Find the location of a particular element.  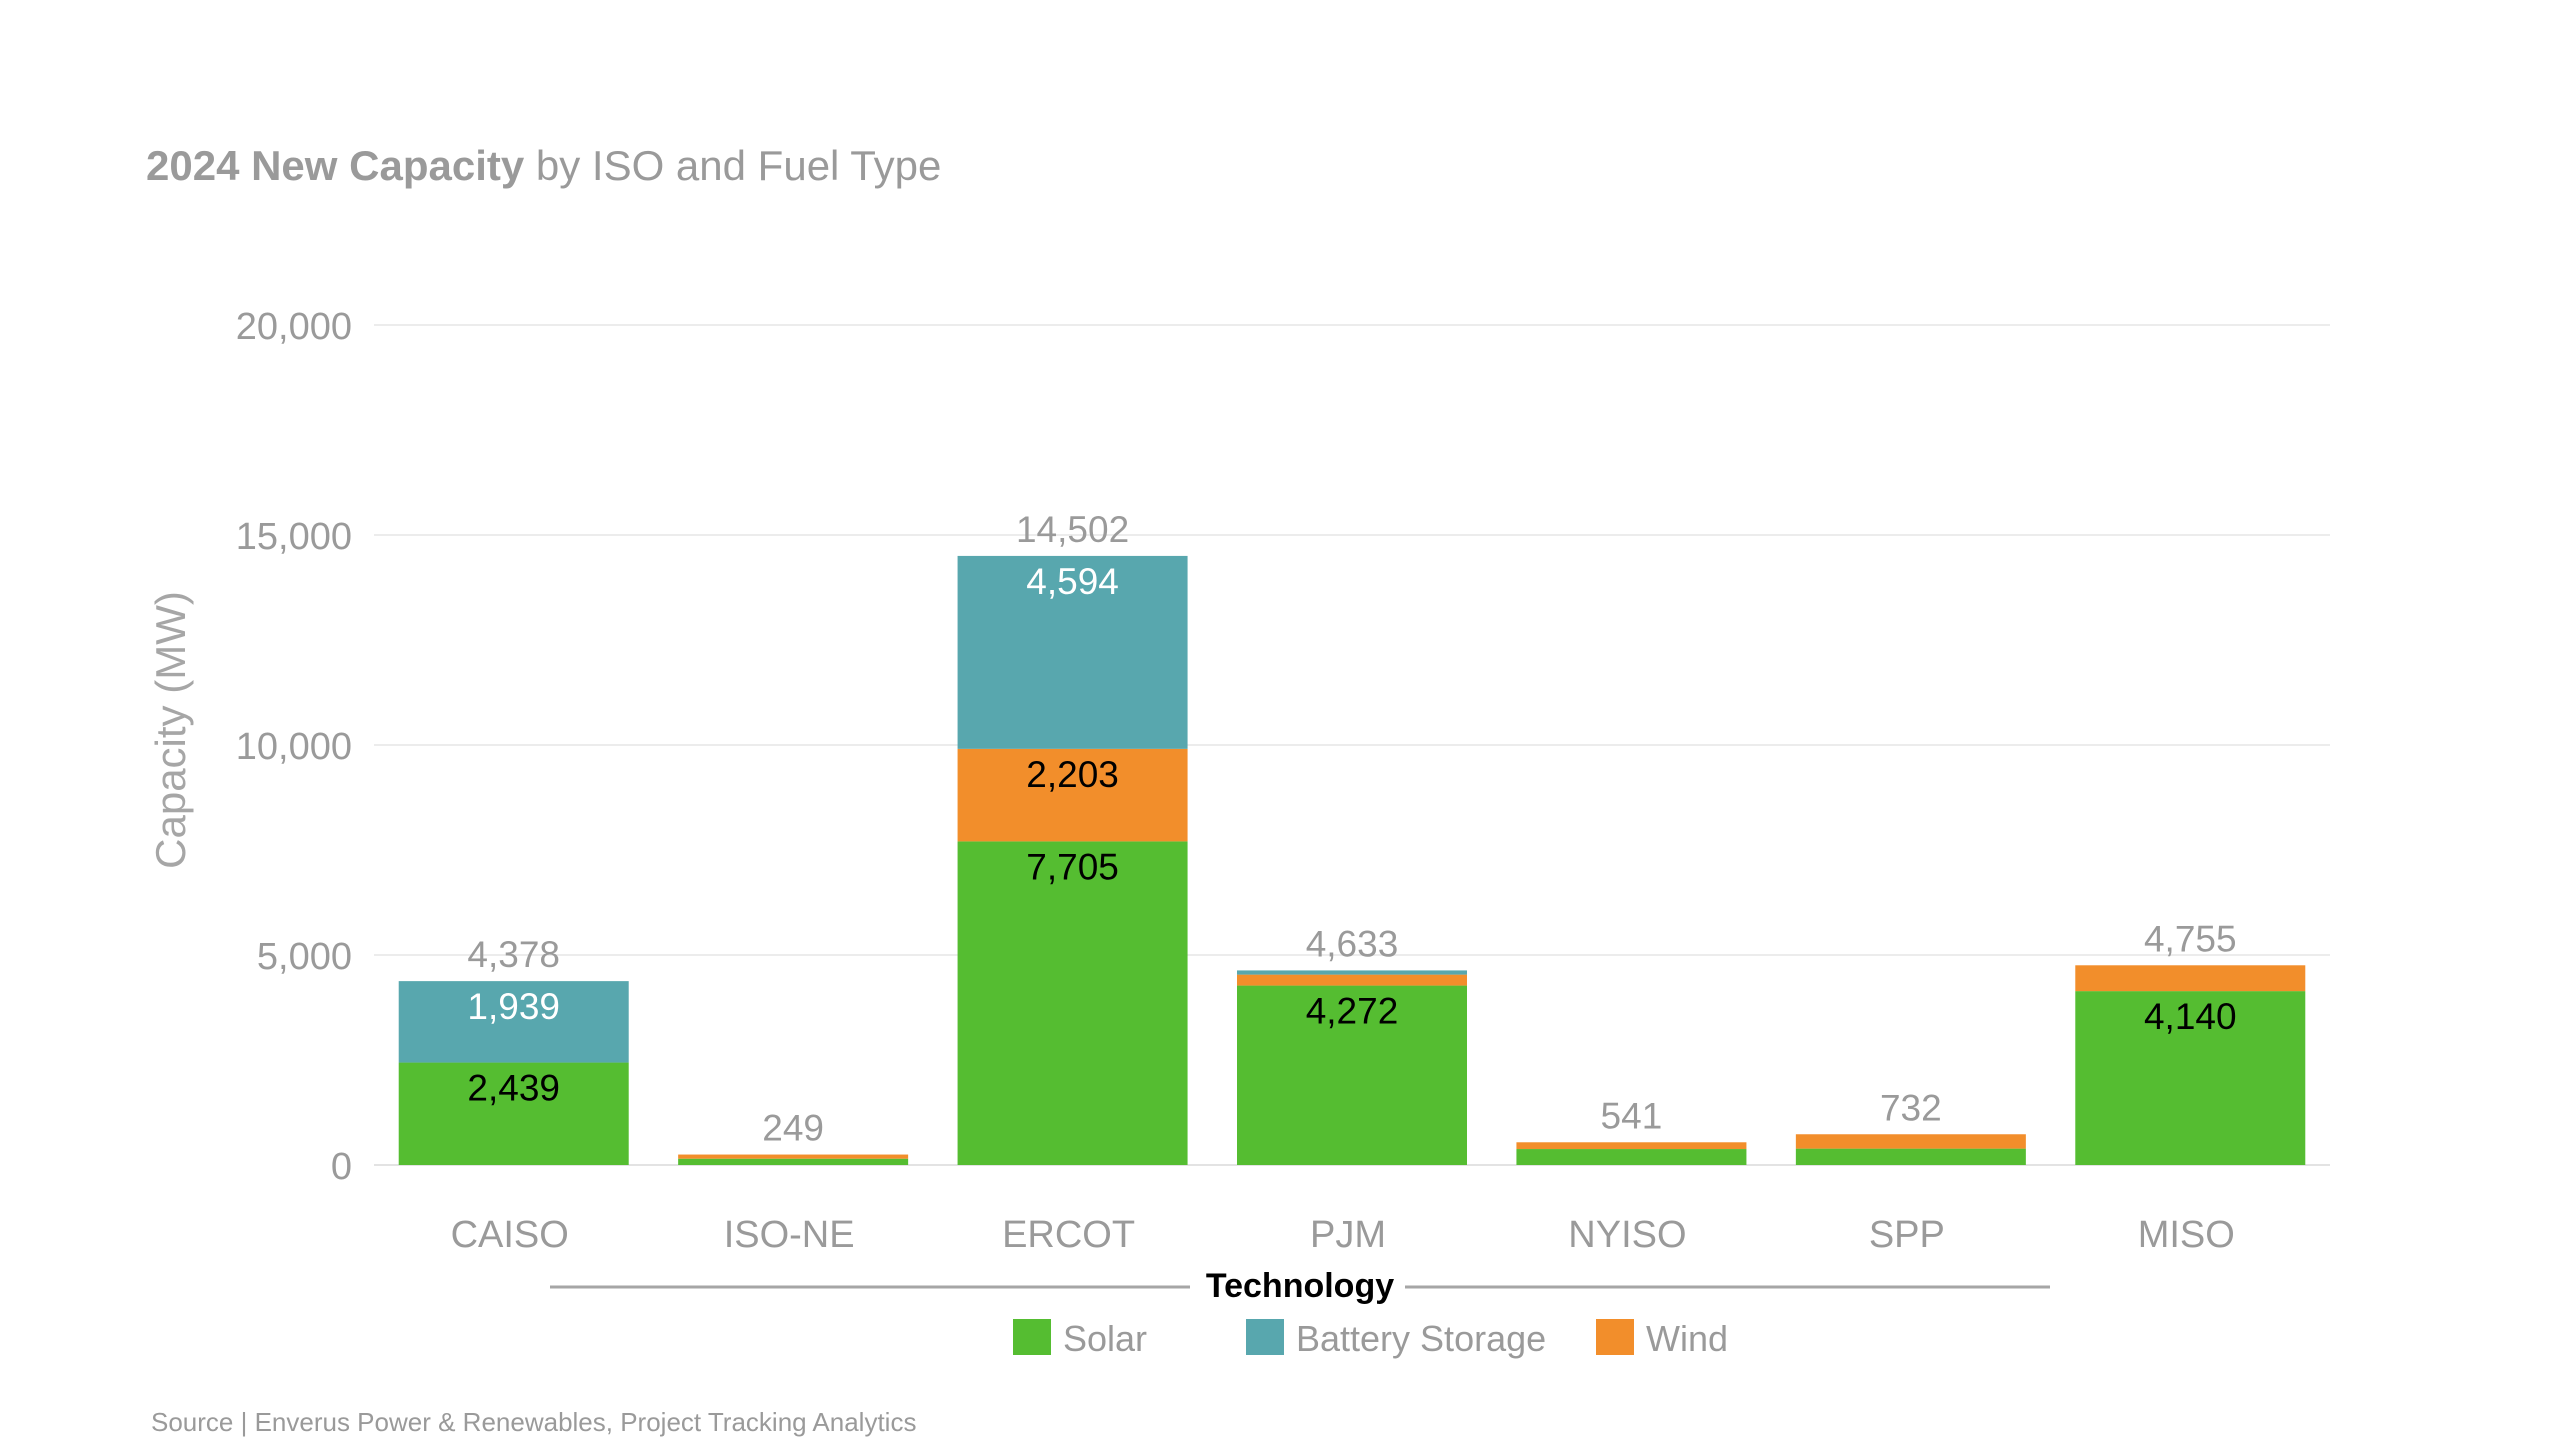

y-tick-label: 5,000 is located at coordinates (304, 957).